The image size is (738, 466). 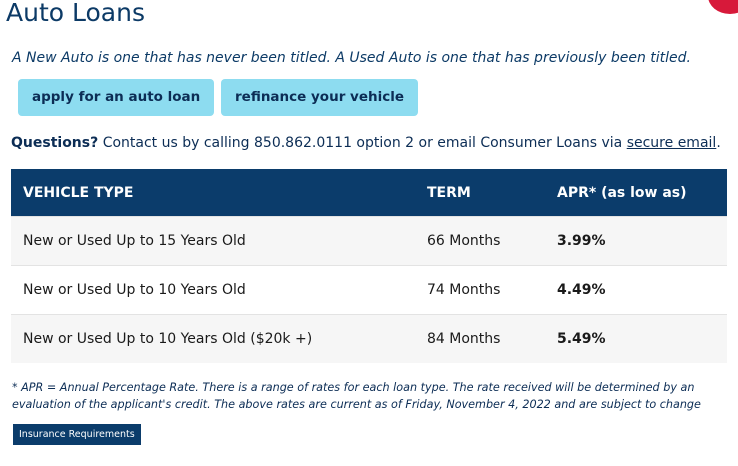 What do you see at coordinates (77, 434) in the screenshot?
I see `insurance-button: Insurance Requirements` at bounding box center [77, 434].